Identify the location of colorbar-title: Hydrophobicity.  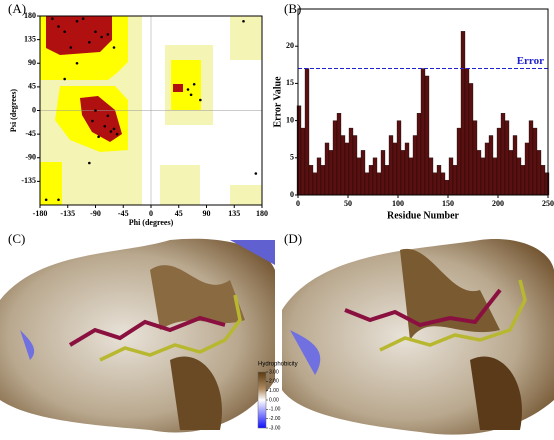
(278, 365).